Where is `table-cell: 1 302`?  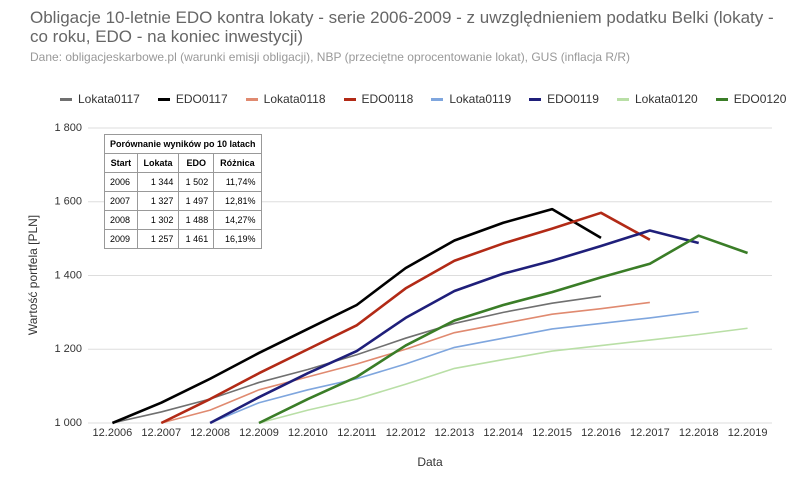 table-cell: 1 302 is located at coordinates (158, 220).